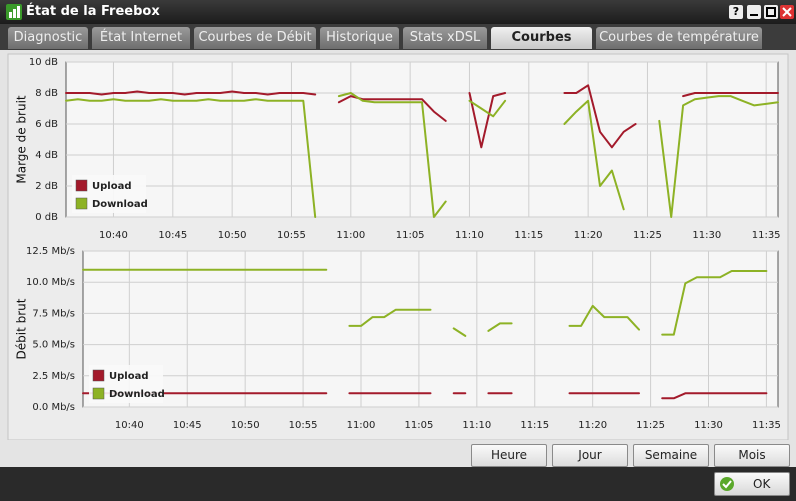  I want to click on y-tick-label: 12.5 Mb/s, so click(50, 251).